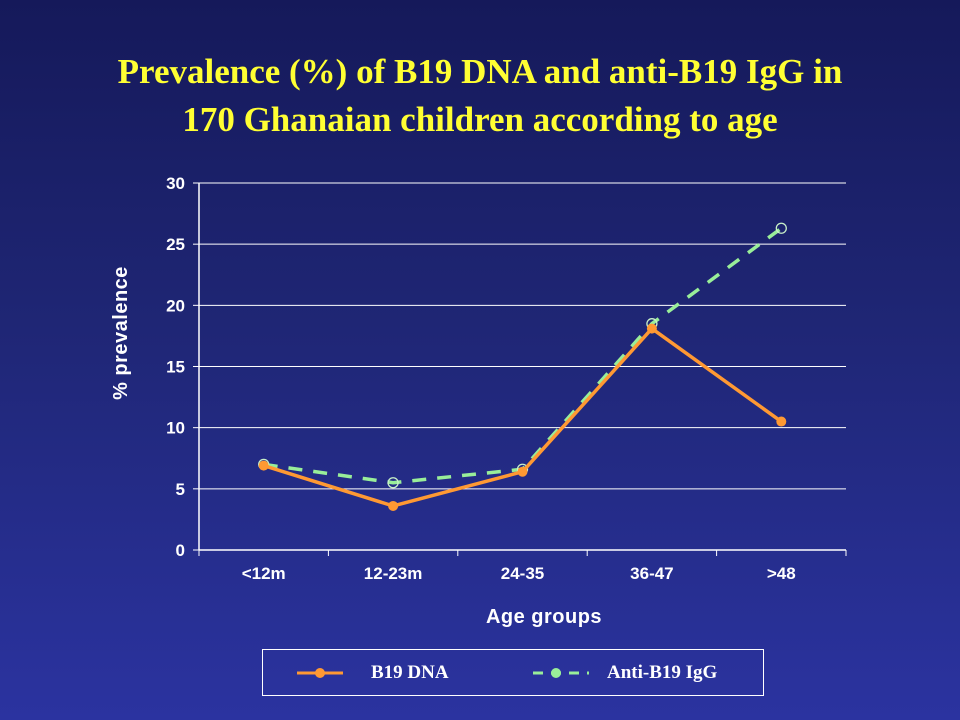 This screenshot has width=960, height=720. What do you see at coordinates (480, 119) in the screenshot?
I see `chart-title-line-2: 170 Ghanaian children according to age` at bounding box center [480, 119].